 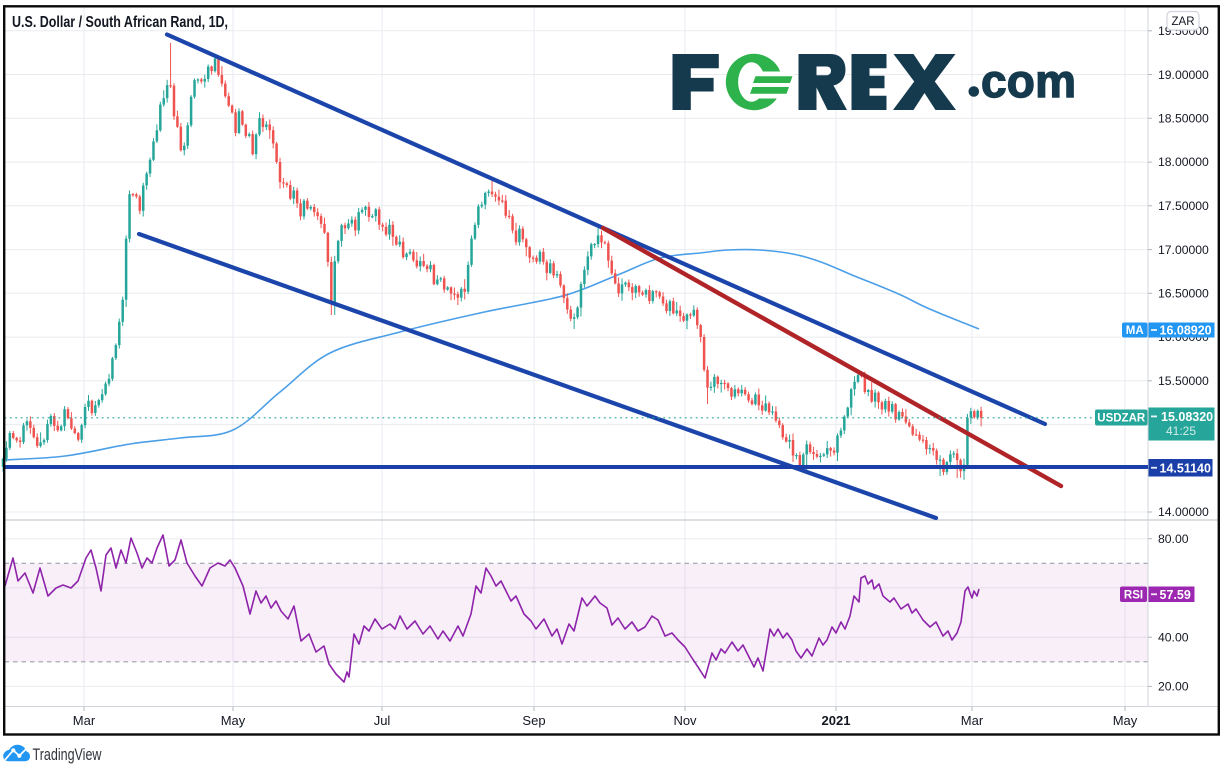 I want to click on svg-text: RSI, so click(x=1133, y=595).